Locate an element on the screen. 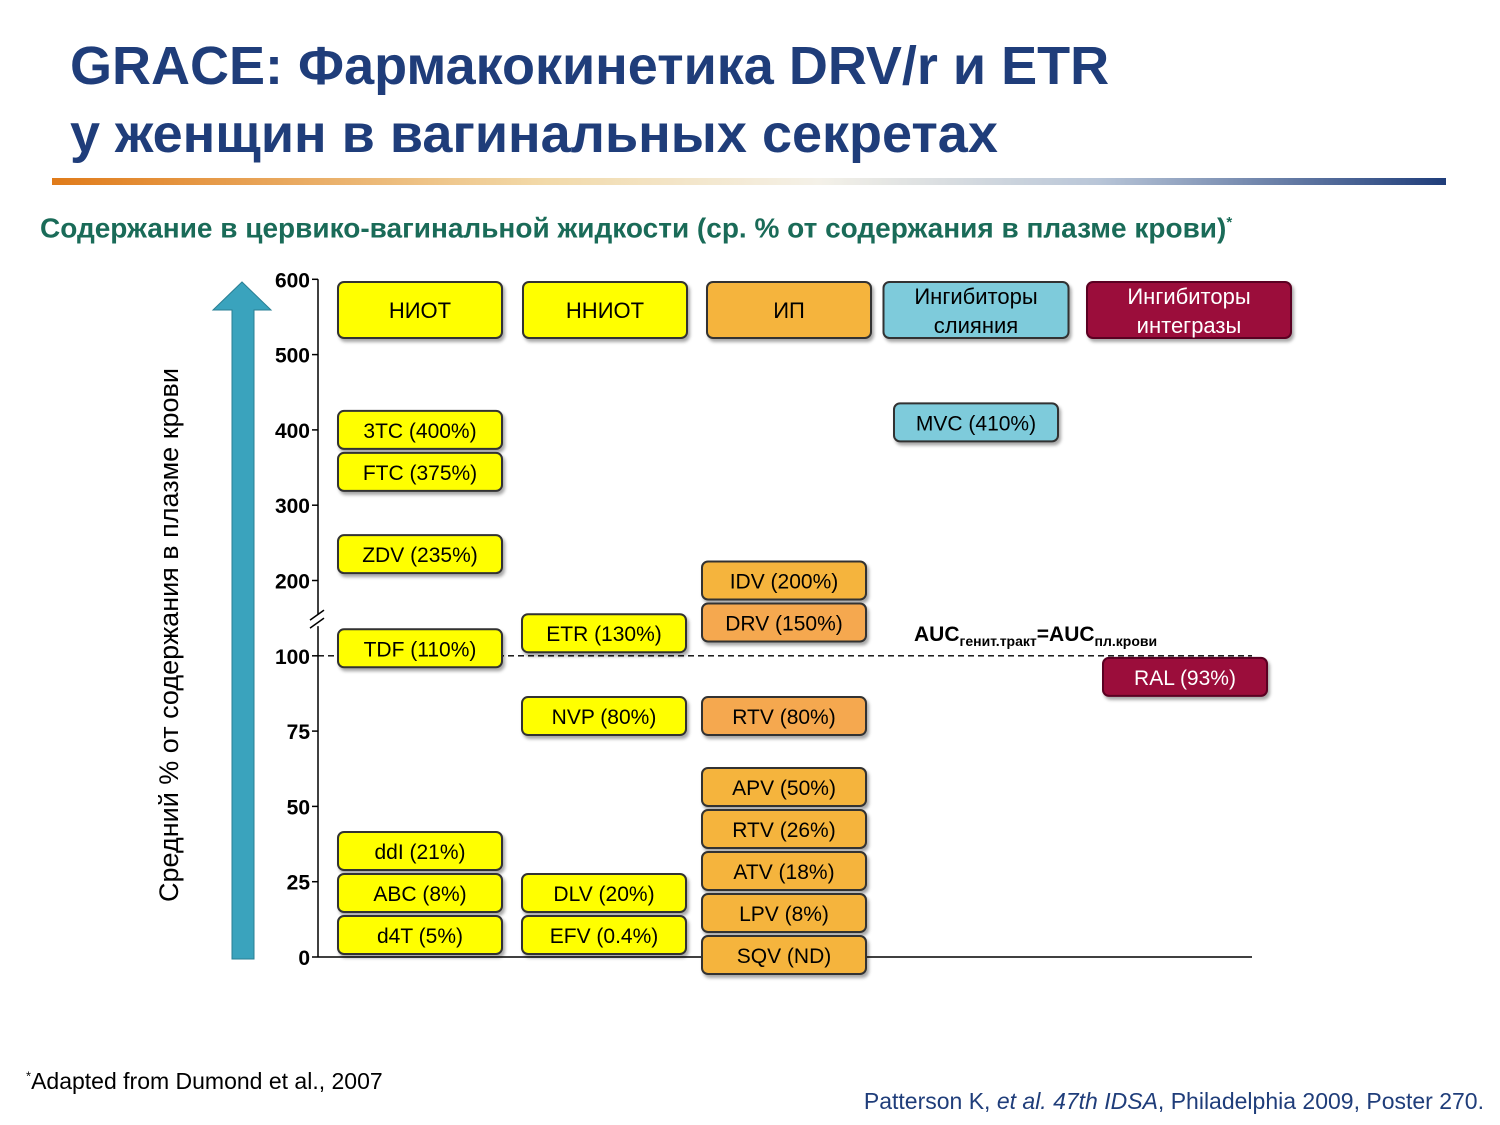 Image resolution: width=1500 pixels, height=1125 pixels. drug-label: ATV (18%) is located at coordinates (783, 872).